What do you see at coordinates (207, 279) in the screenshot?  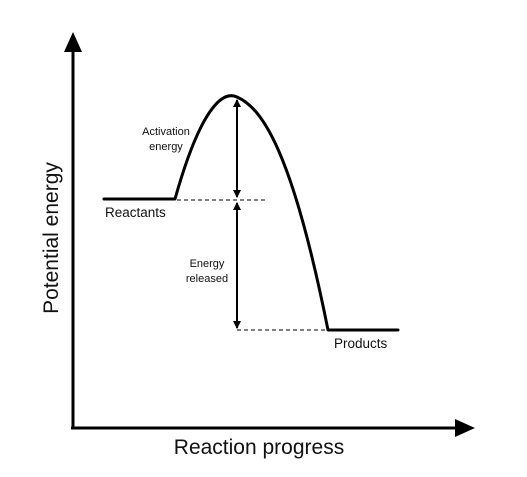 I see `energy-released-label-line2: released` at bounding box center [207, 279].